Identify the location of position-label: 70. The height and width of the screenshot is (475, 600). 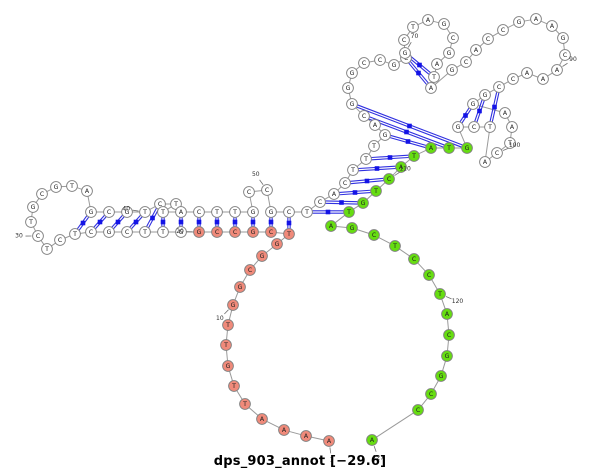
(415, 36).